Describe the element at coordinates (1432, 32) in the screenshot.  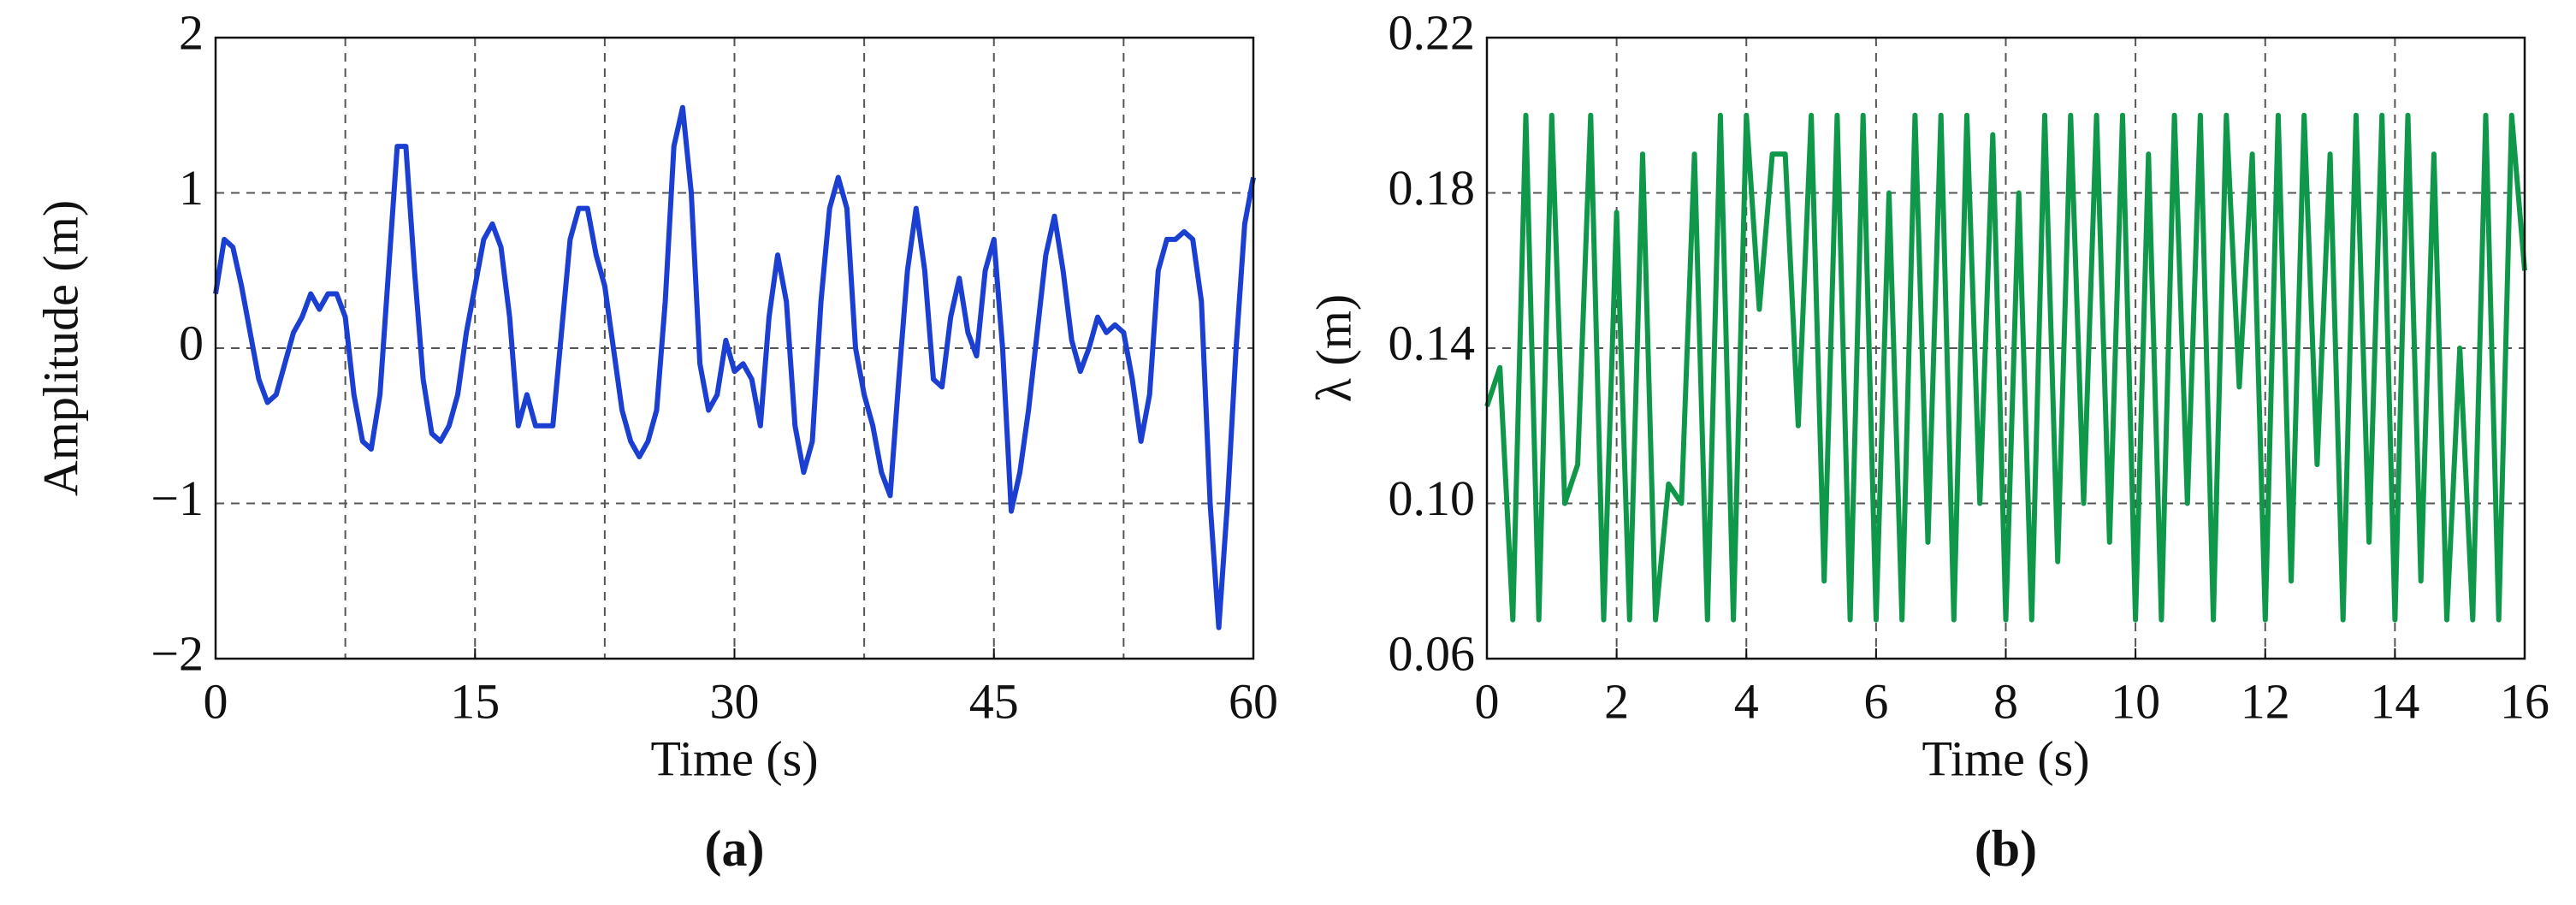
I see `y-tick-label: 0.22` at that location.